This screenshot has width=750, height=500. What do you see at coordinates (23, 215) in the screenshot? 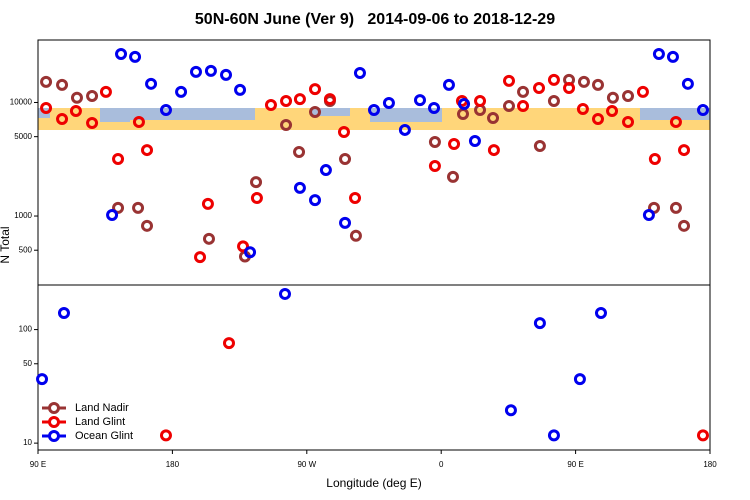
I see `y-tick-label: 1000` at bounding box center [23, 215].